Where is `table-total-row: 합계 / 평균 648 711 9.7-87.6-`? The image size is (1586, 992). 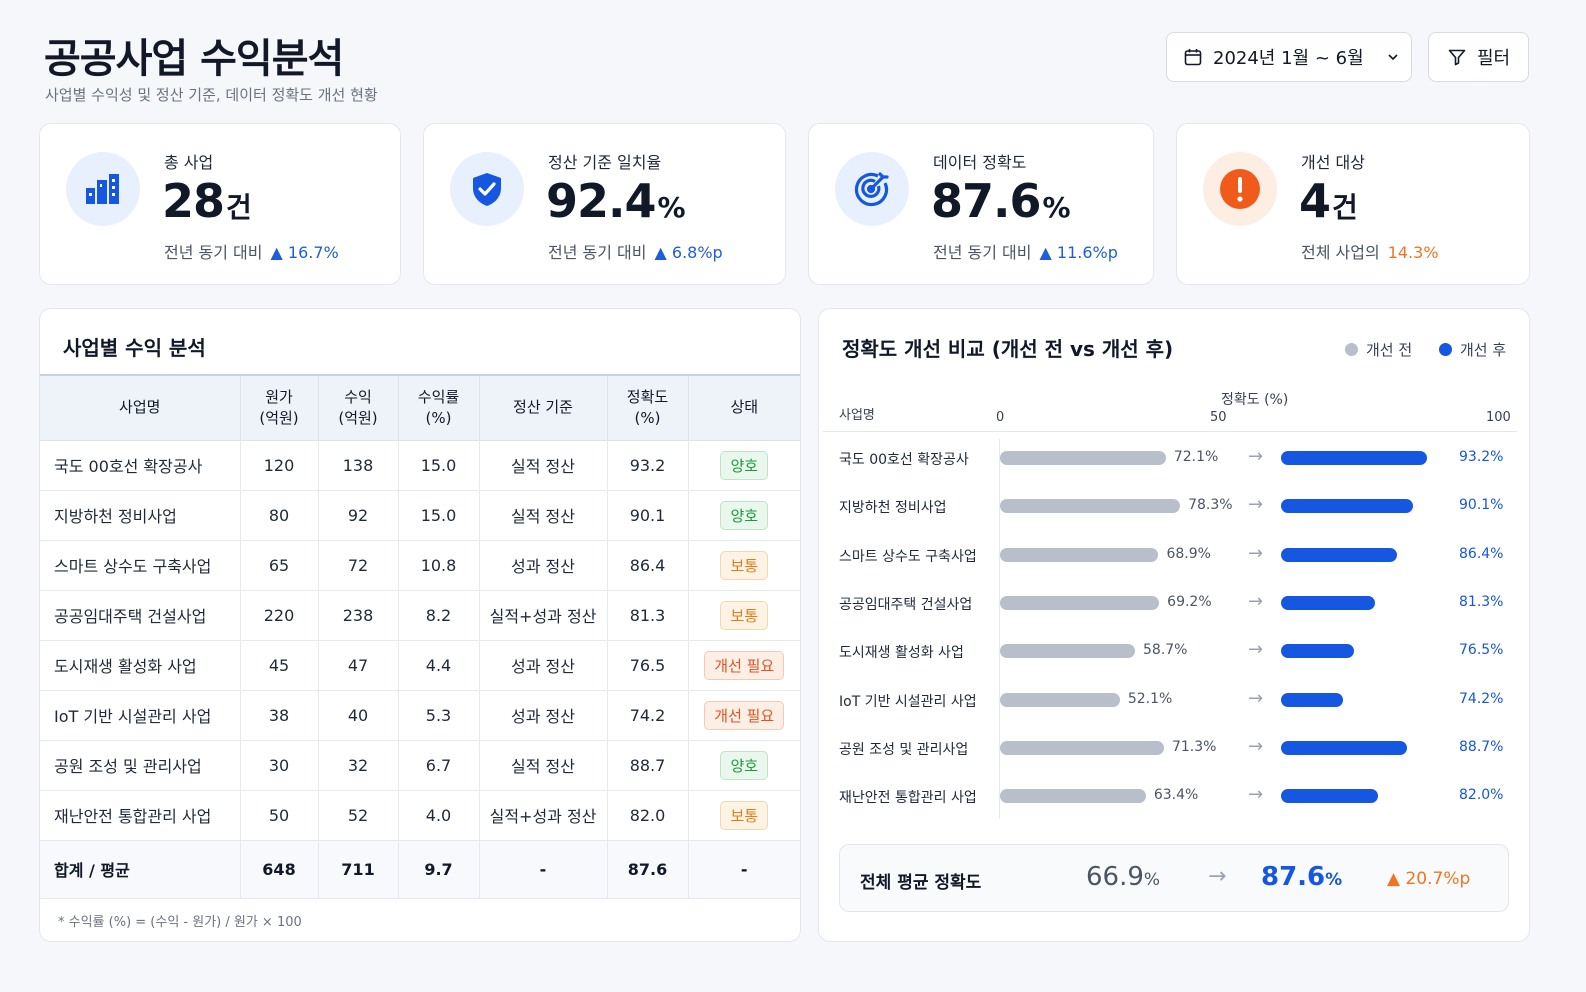 table-total-row: 합계 / 평균 648 711 9.7-87.6- is located at coordinates (420, 869).